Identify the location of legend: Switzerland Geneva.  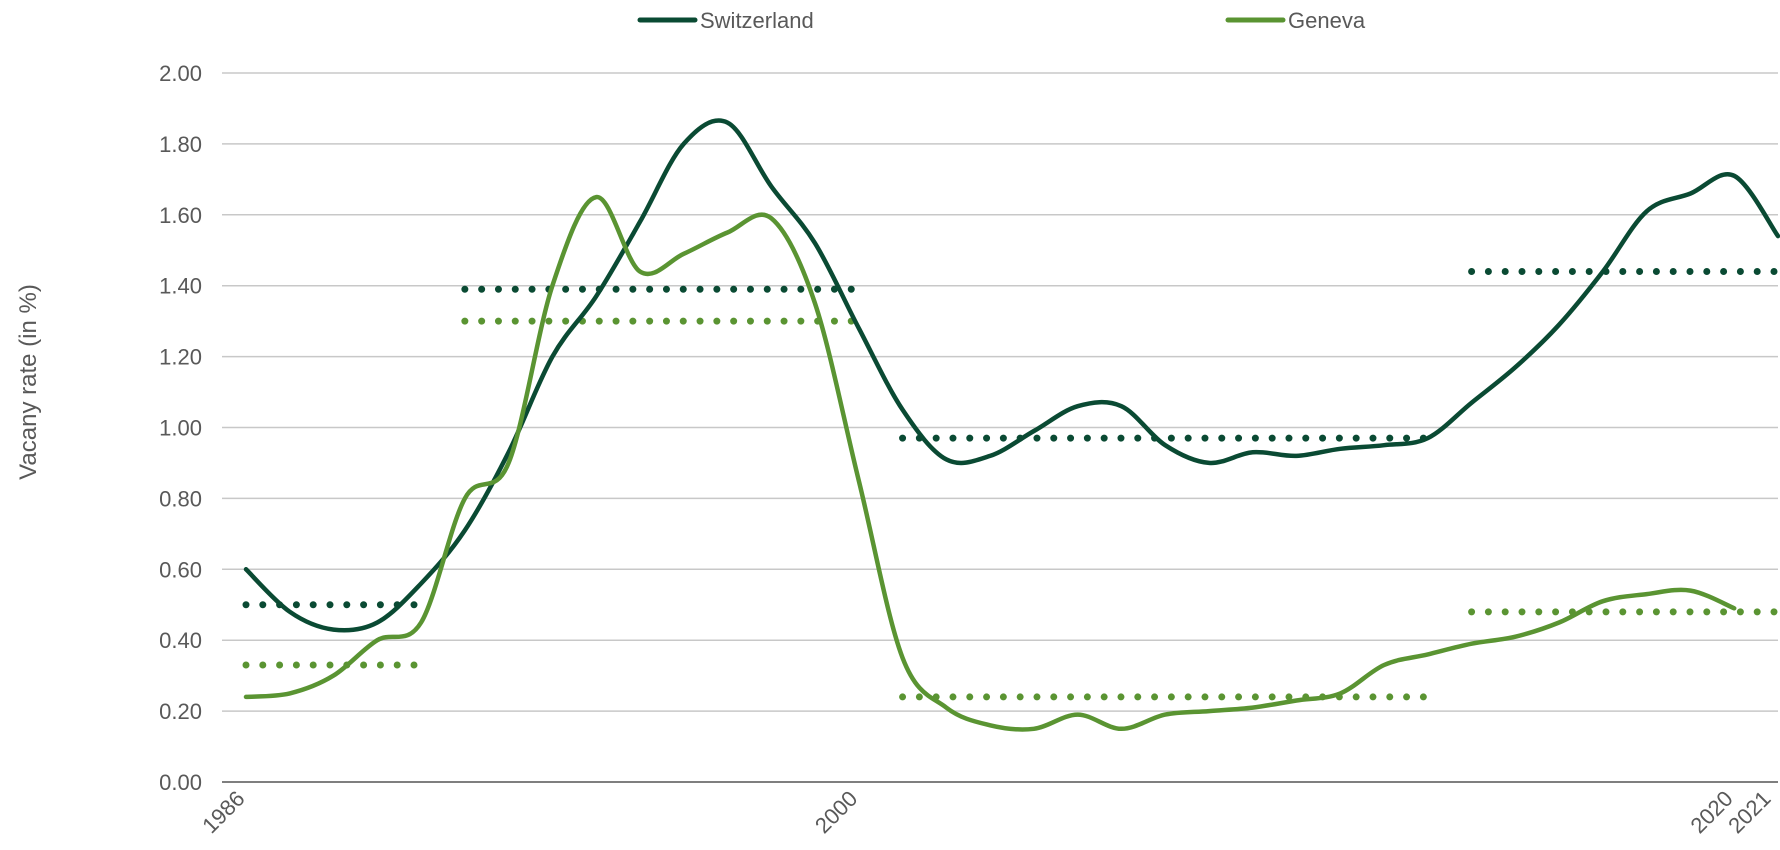
(1001, 20).